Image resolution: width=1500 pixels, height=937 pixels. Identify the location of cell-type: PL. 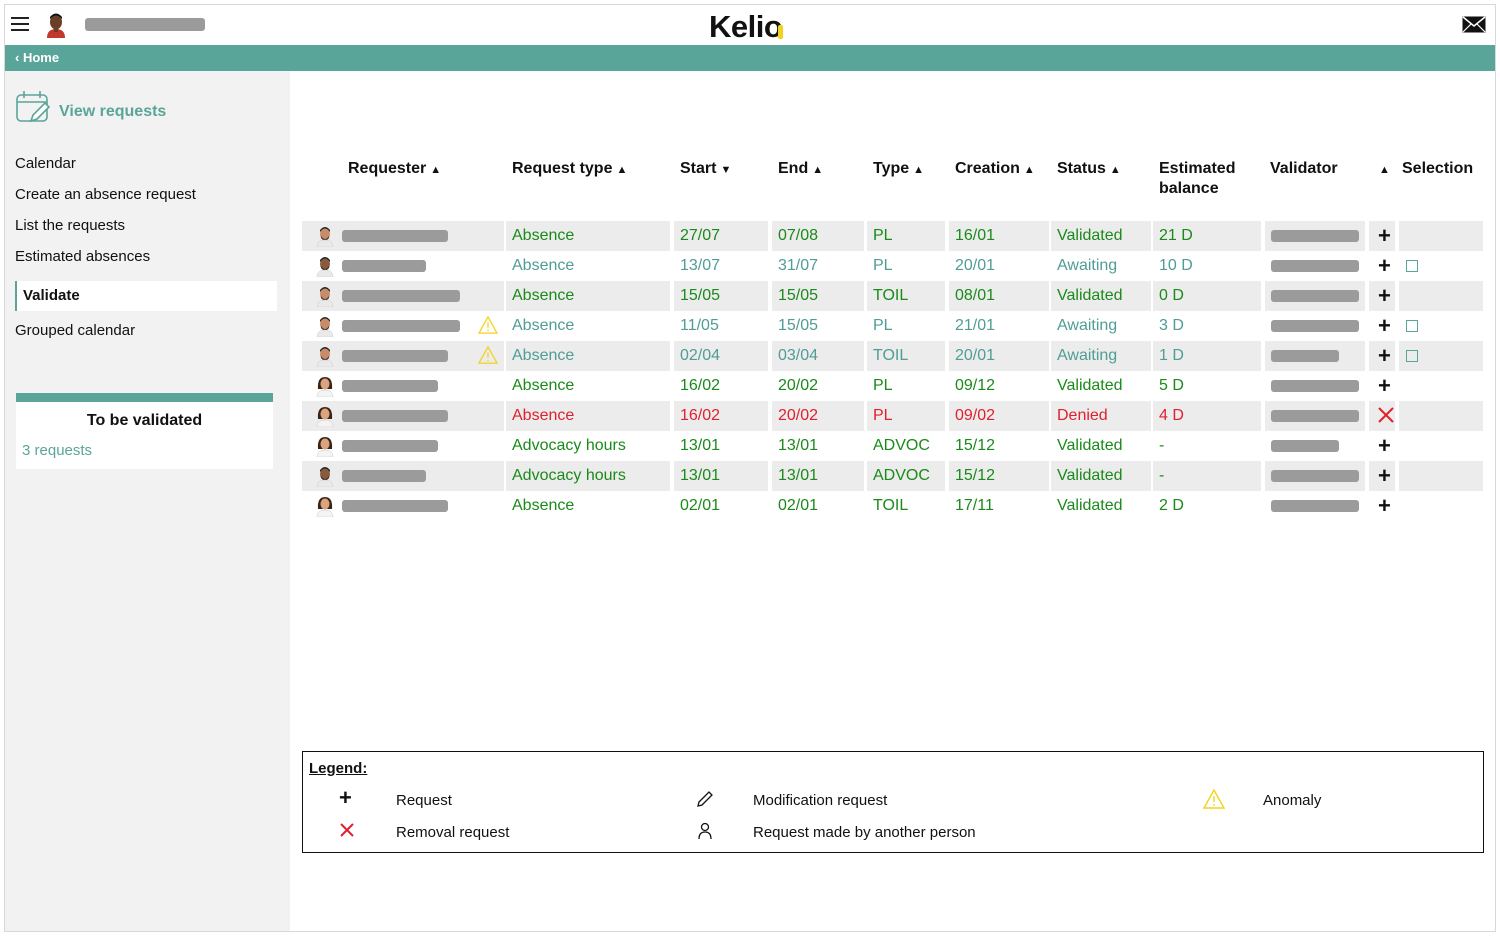
(883, 385).